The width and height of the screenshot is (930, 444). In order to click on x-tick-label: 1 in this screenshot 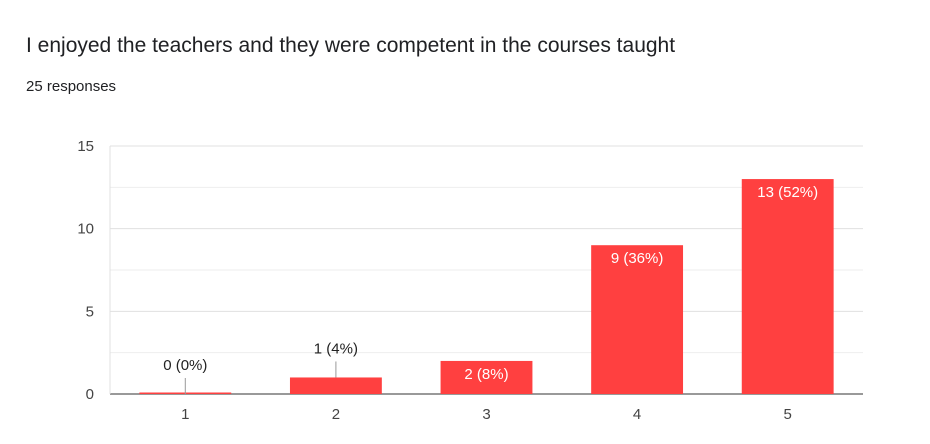, I will do `click(185, 414)`.